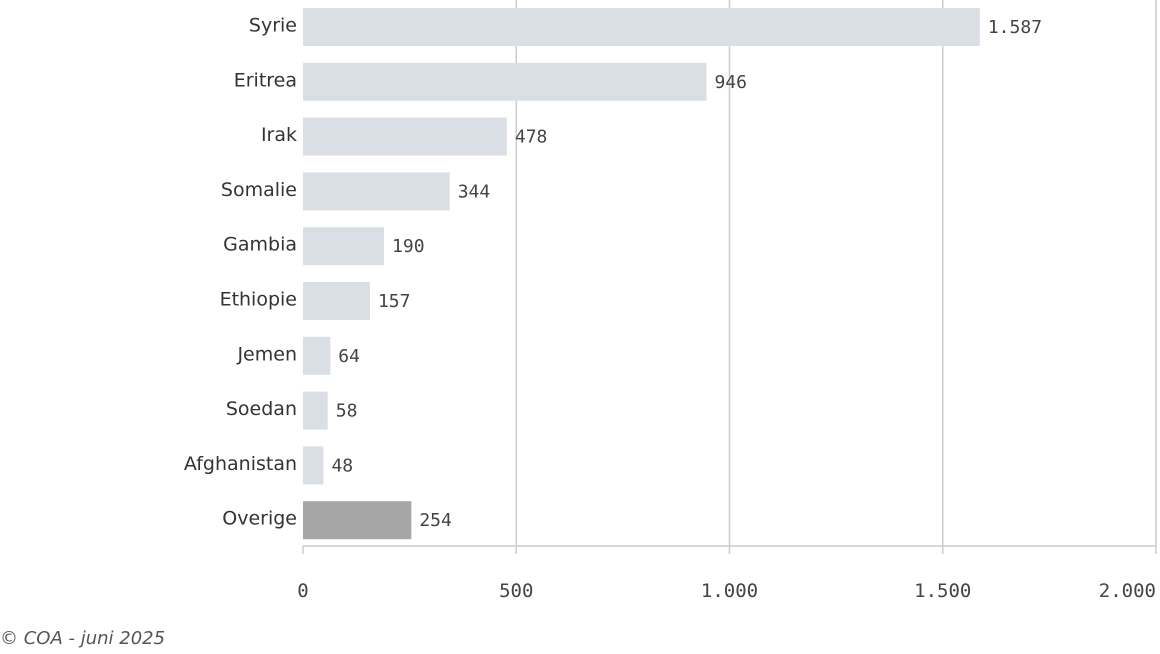  What do you see at coordinates (302, 591) in the screenshot?
I see `x-tick-label: 0` at bounding box center [302, 591].